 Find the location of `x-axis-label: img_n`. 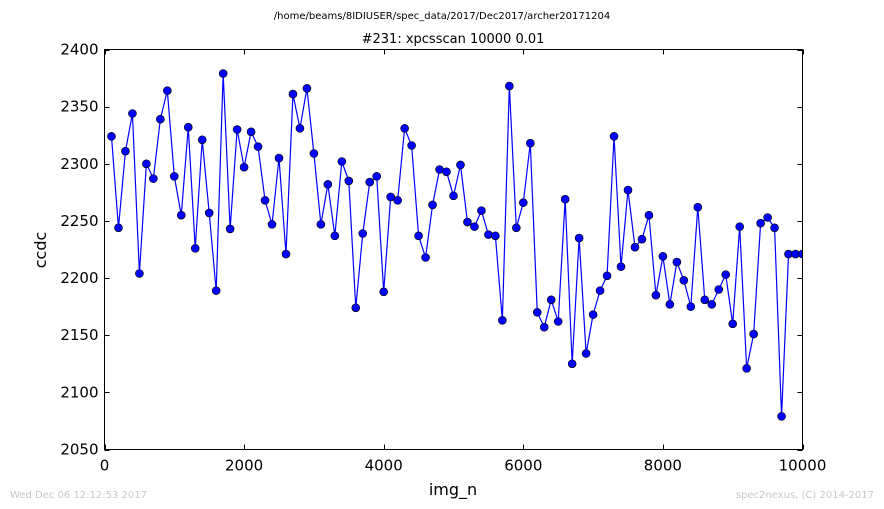

x-axis-label: img_n is located at coordinates (453, 490).